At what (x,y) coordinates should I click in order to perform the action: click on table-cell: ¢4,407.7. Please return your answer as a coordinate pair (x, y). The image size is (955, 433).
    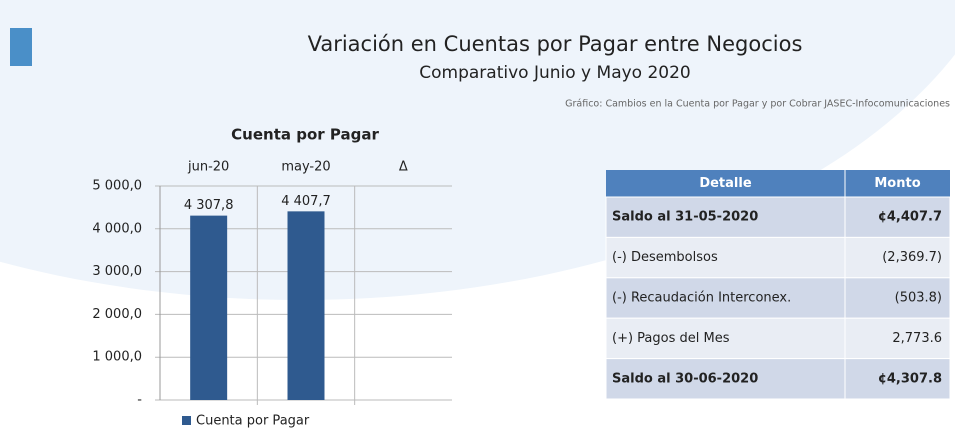
    Looking at the image, I should click on (910, 217).